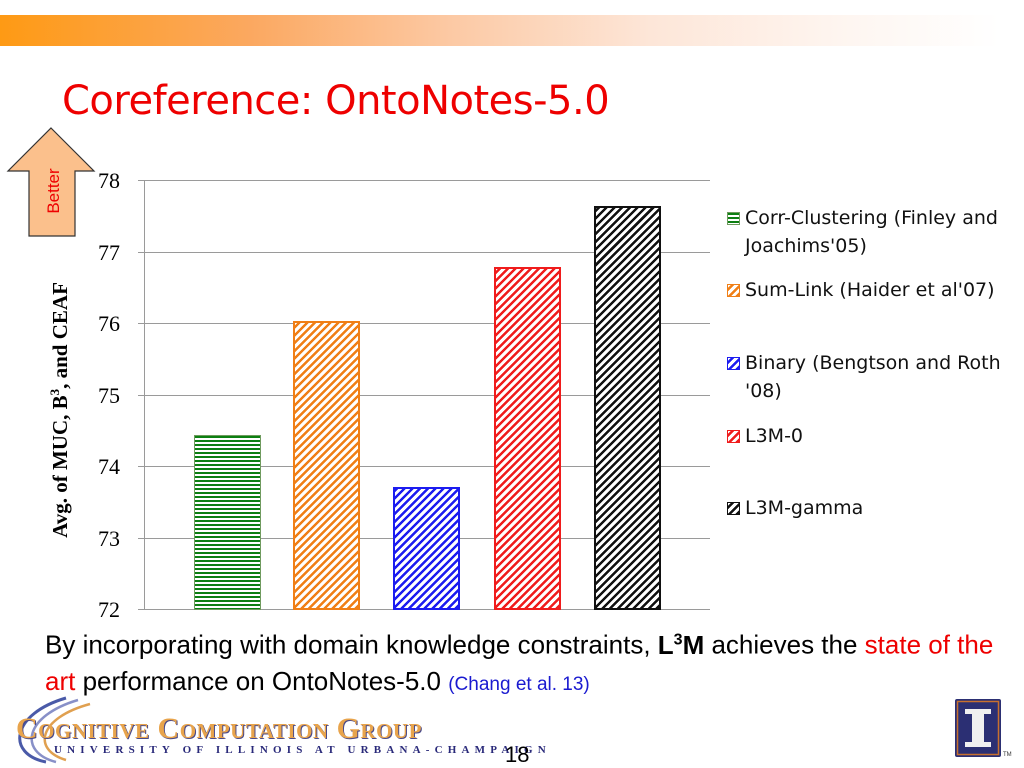 The width and height of the screenshot is (1024, 768). I want to click on y-tick-label: 74, so click(109, 466).